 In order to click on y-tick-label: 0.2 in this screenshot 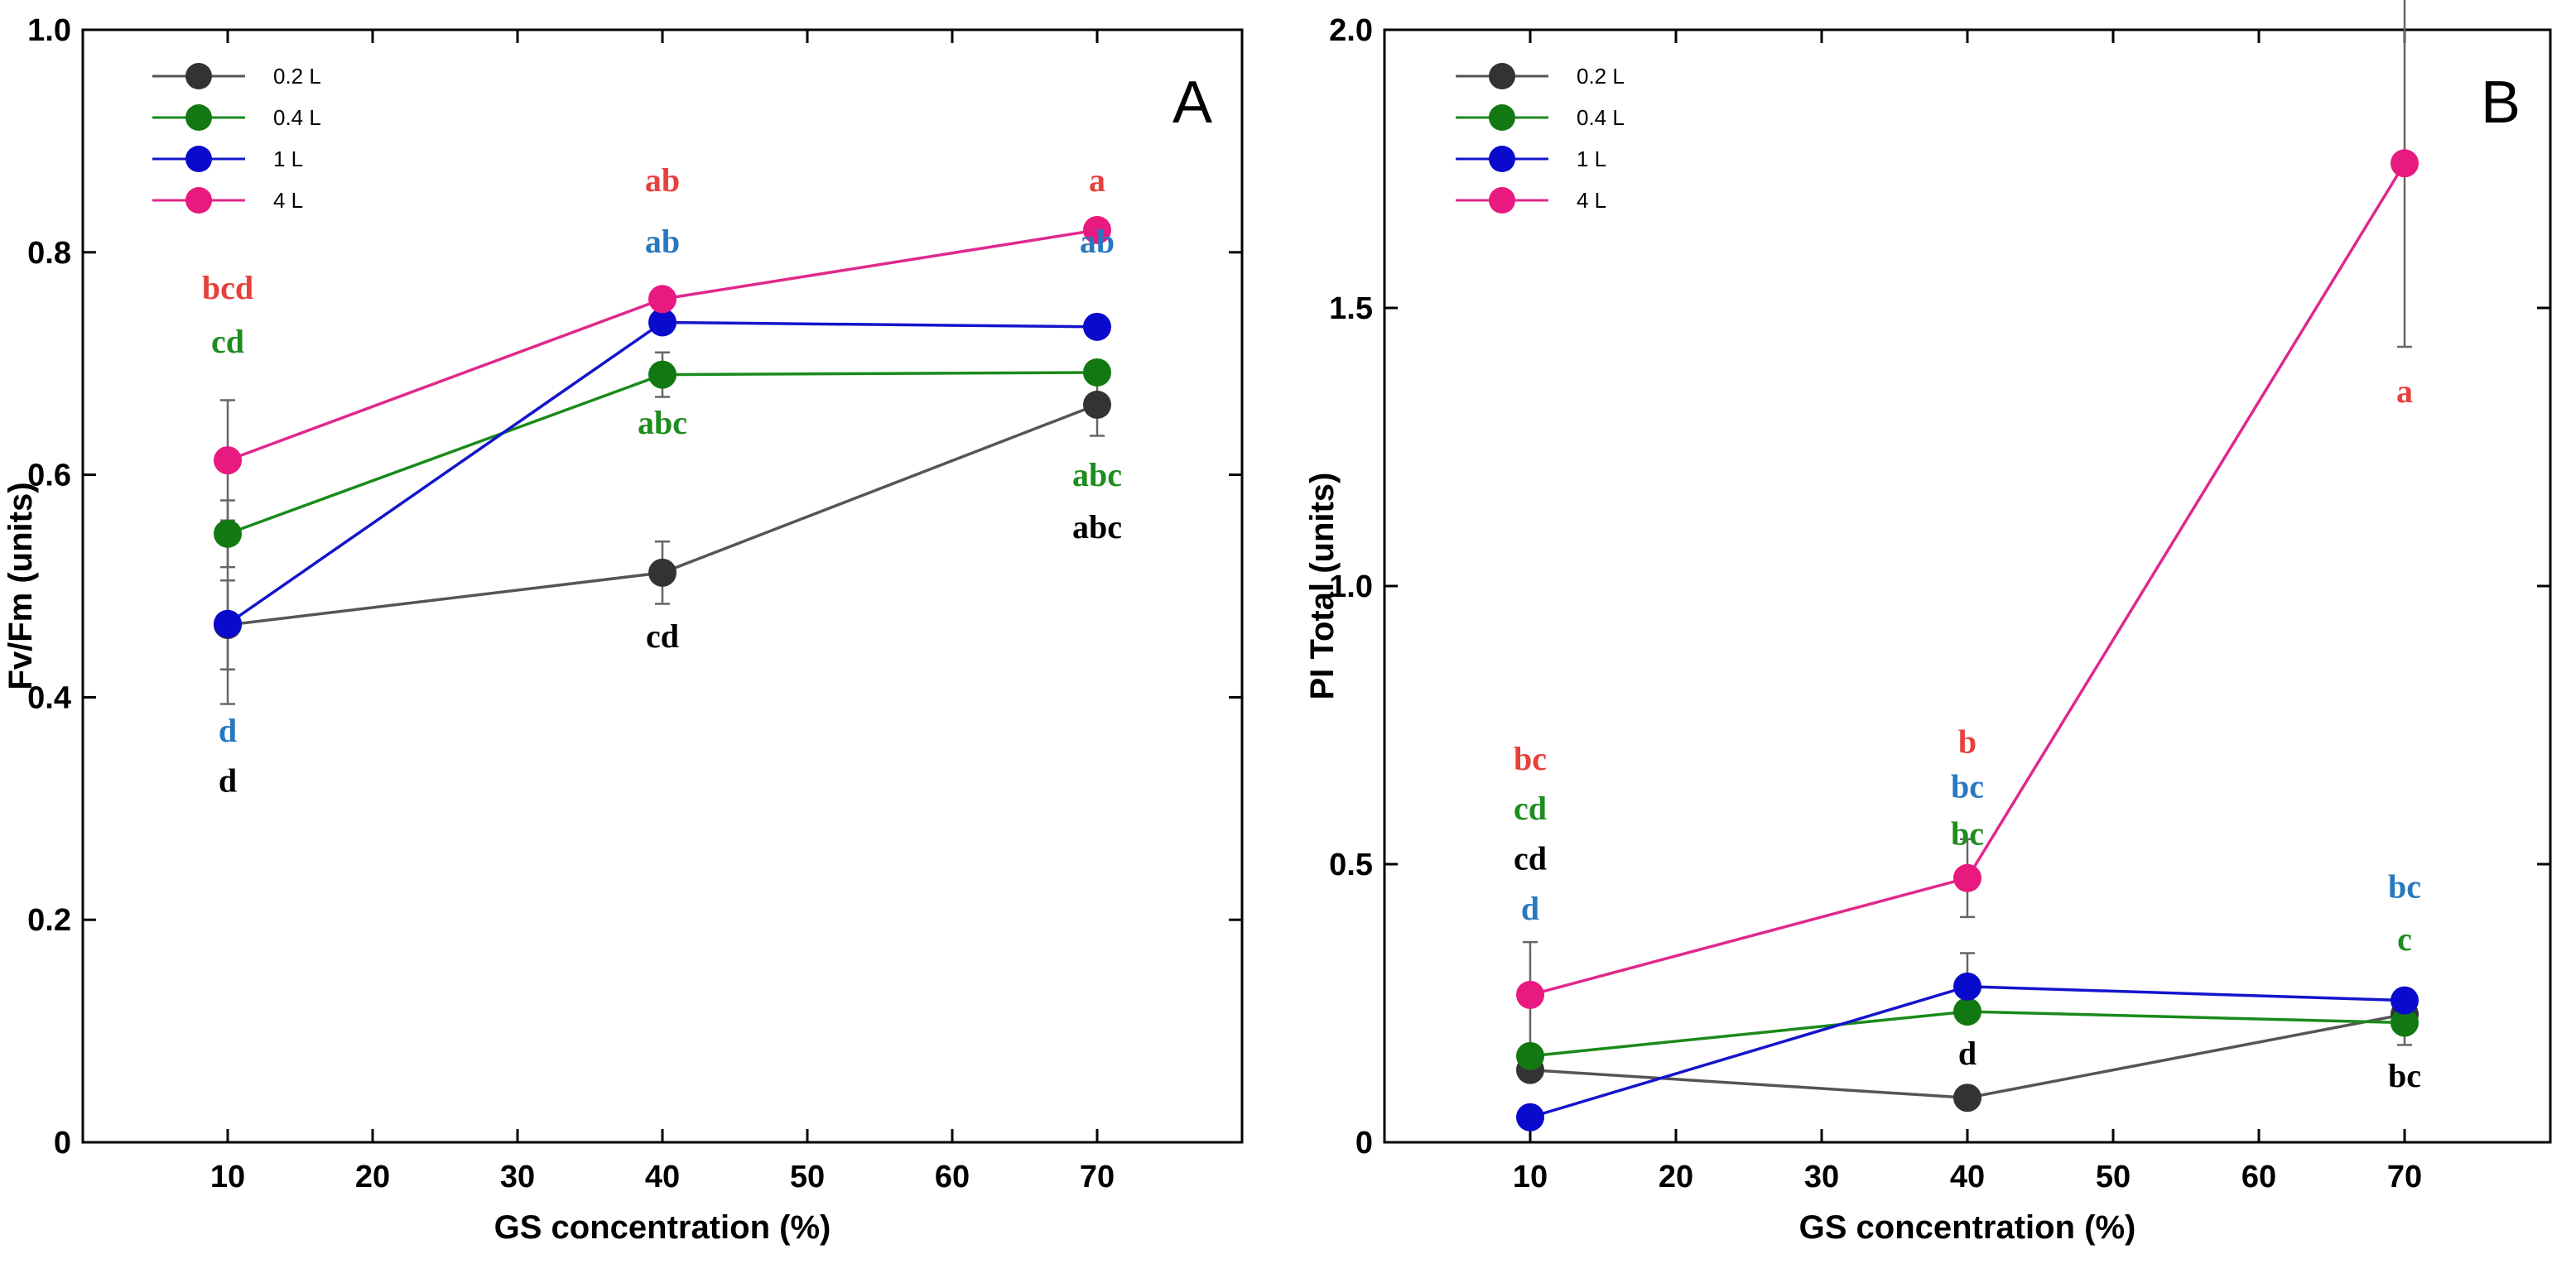, I will do `click(49, 920)`.